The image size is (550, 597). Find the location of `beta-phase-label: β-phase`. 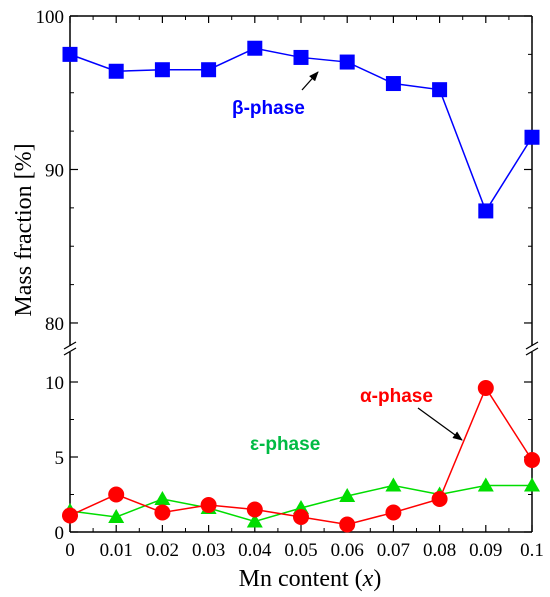

beta-phase-label: β-phase is located at coordinates (268, 108).